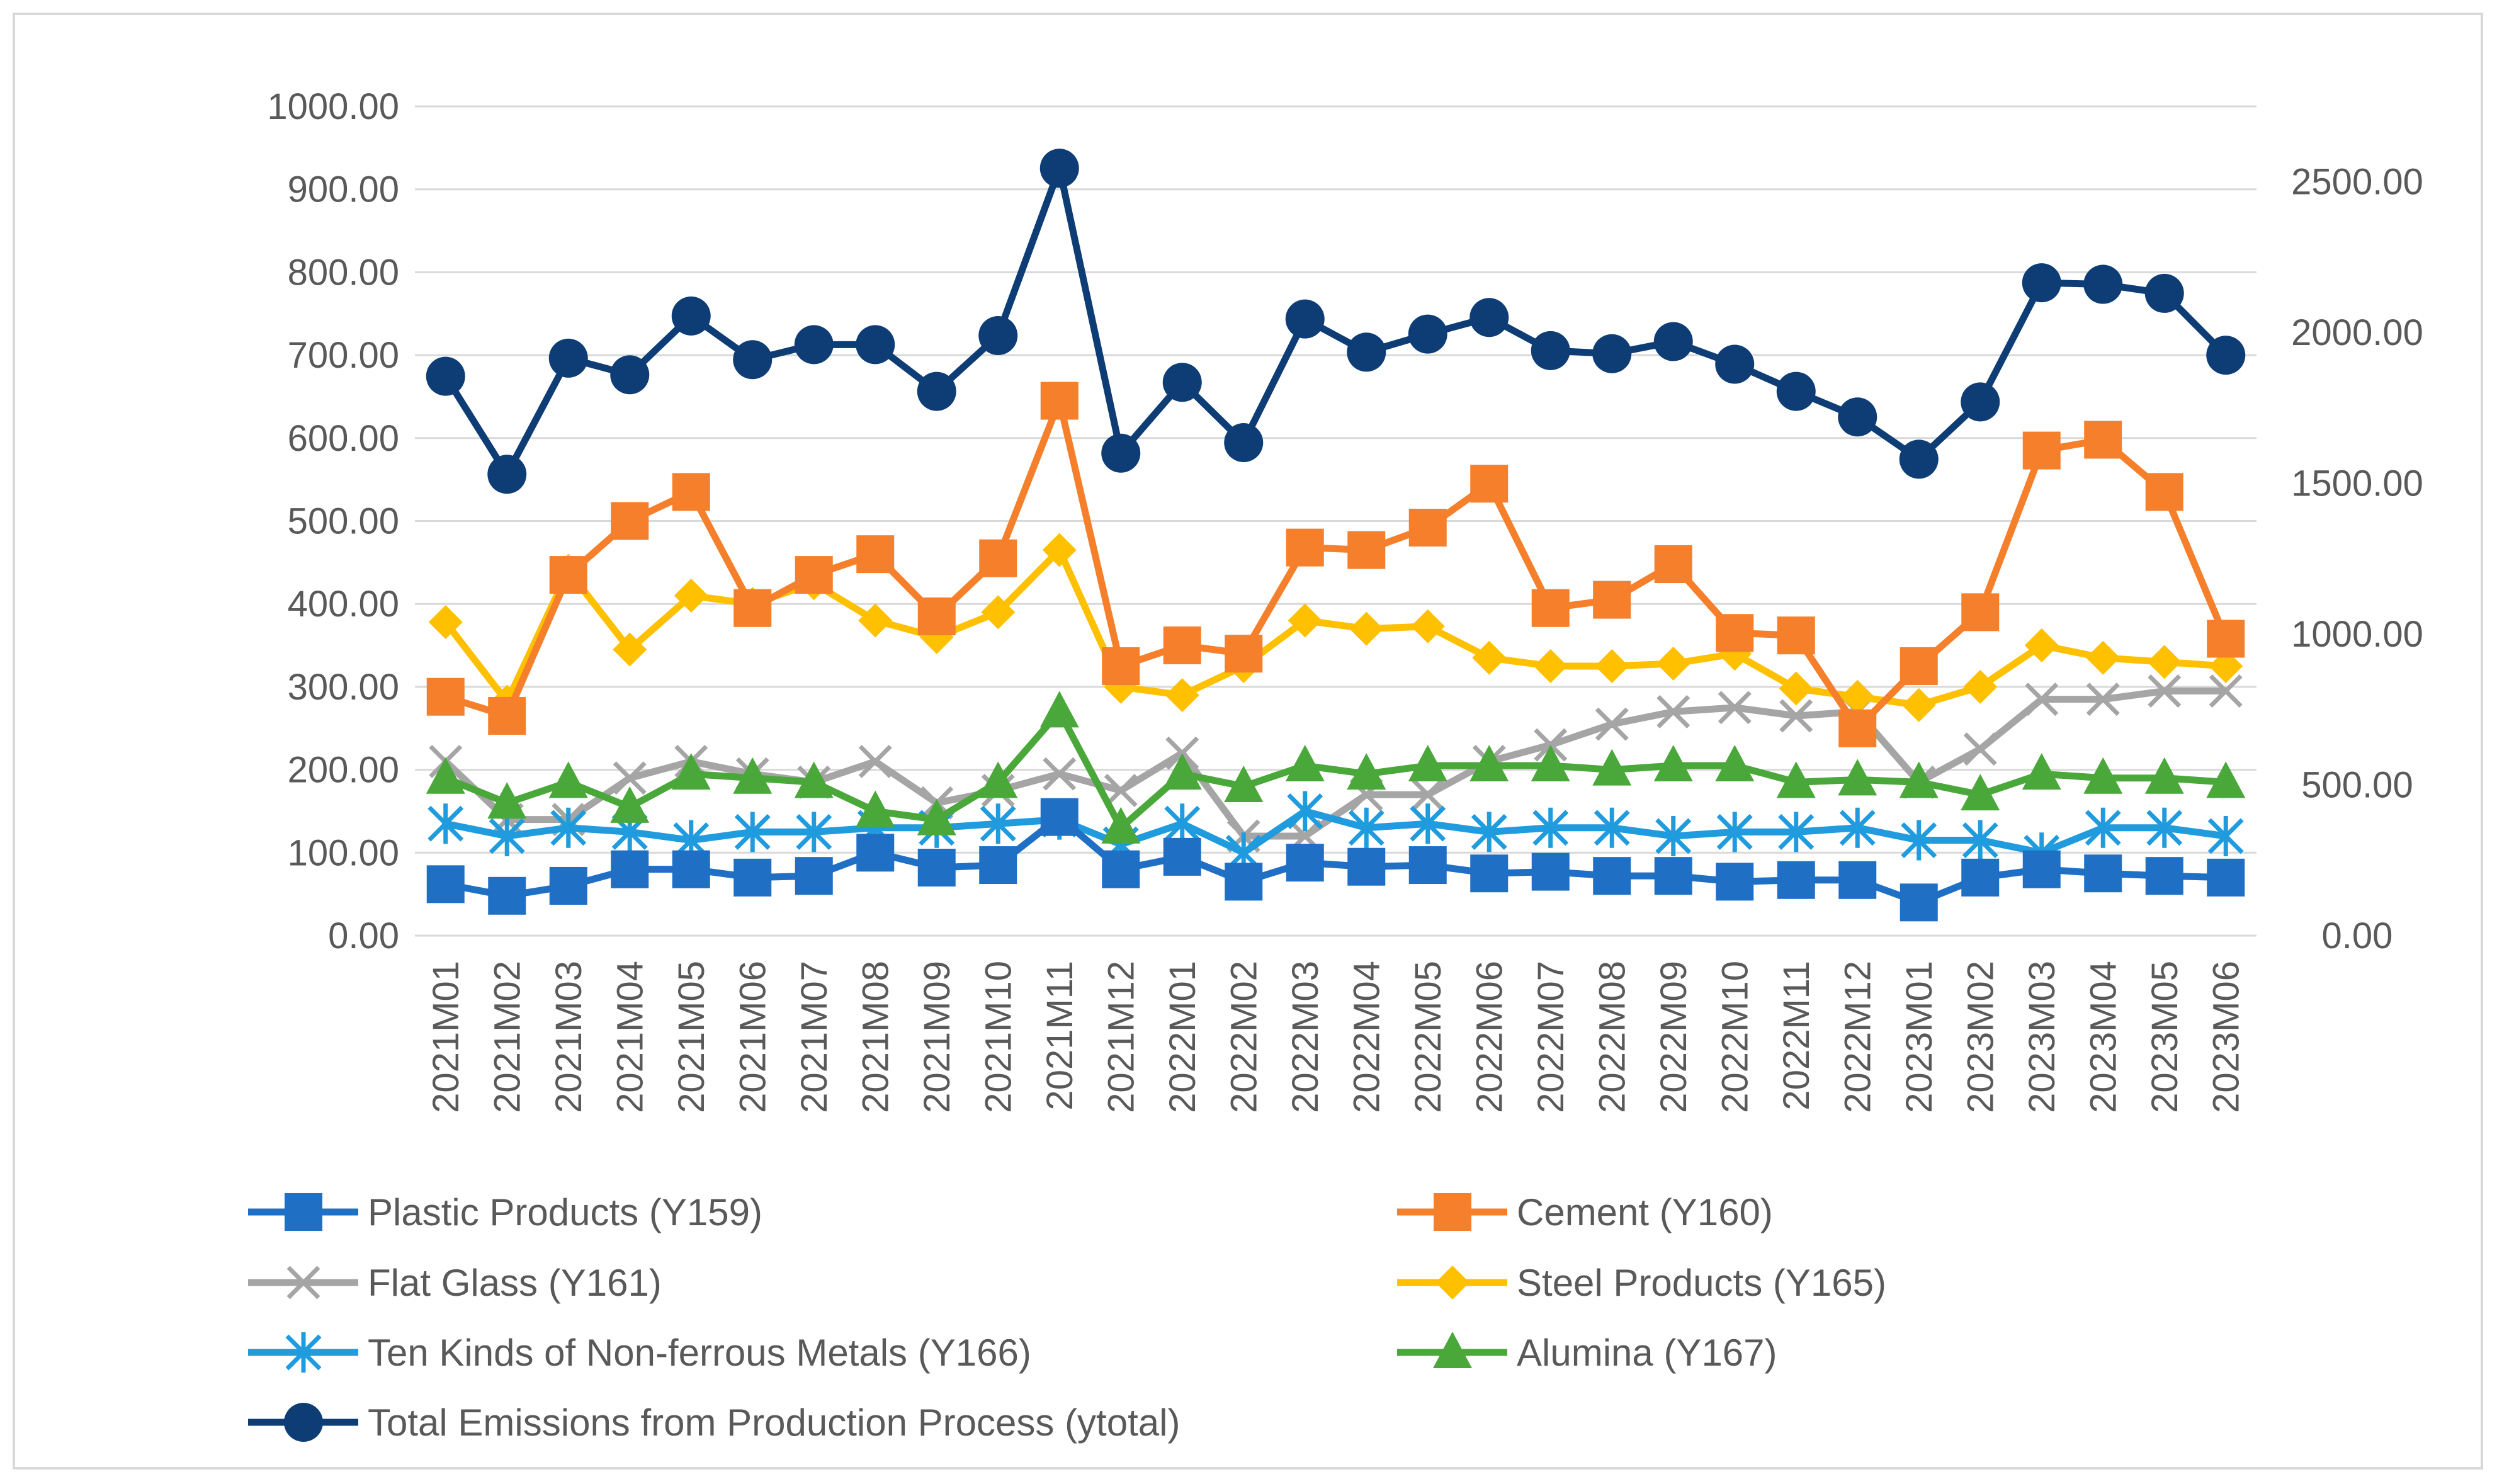  I want to click on left-tick-label: 300.00, so click(344, 688).